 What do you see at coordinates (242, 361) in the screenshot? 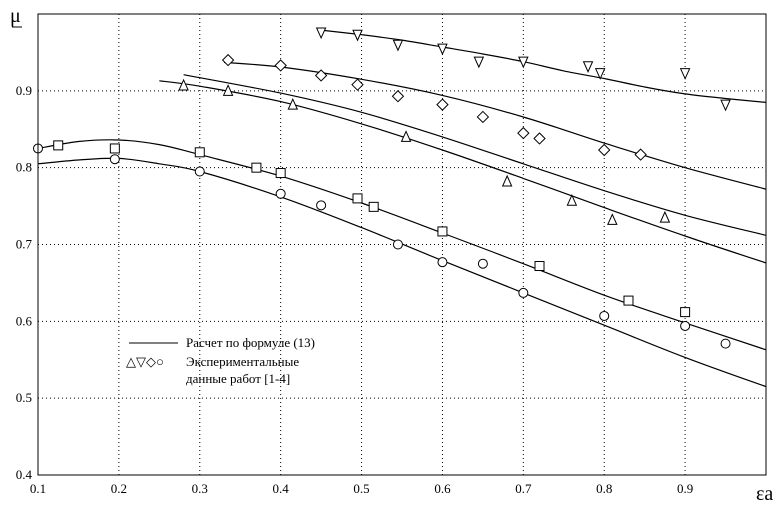
I see `legend-marker-label-1: Экспериментальные` at bounding box center [242, 361].